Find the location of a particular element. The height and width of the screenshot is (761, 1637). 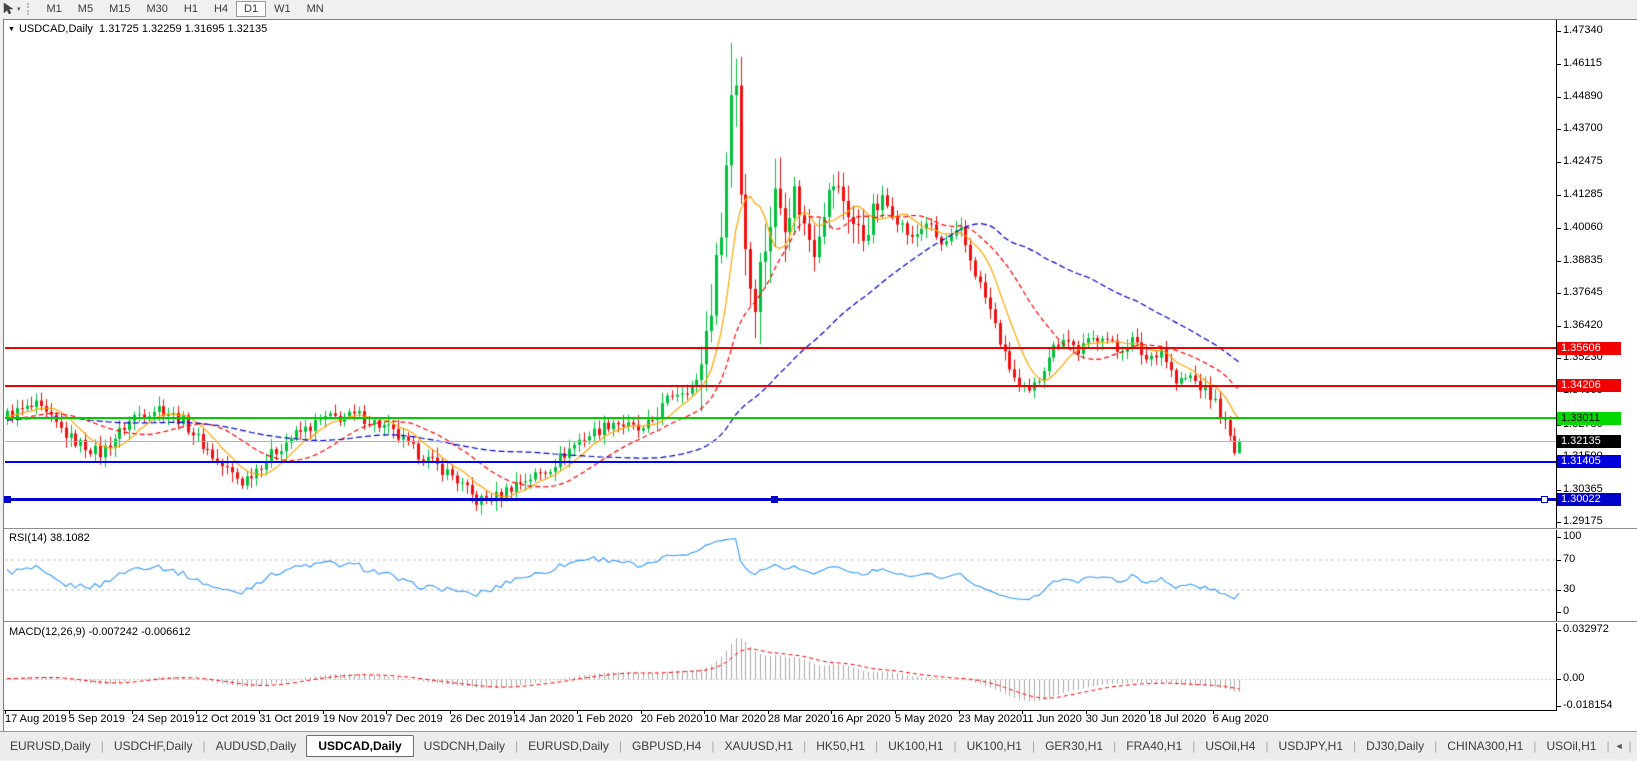

macd-scale-label: -0.018154 is located at coordinates (1588, 704).